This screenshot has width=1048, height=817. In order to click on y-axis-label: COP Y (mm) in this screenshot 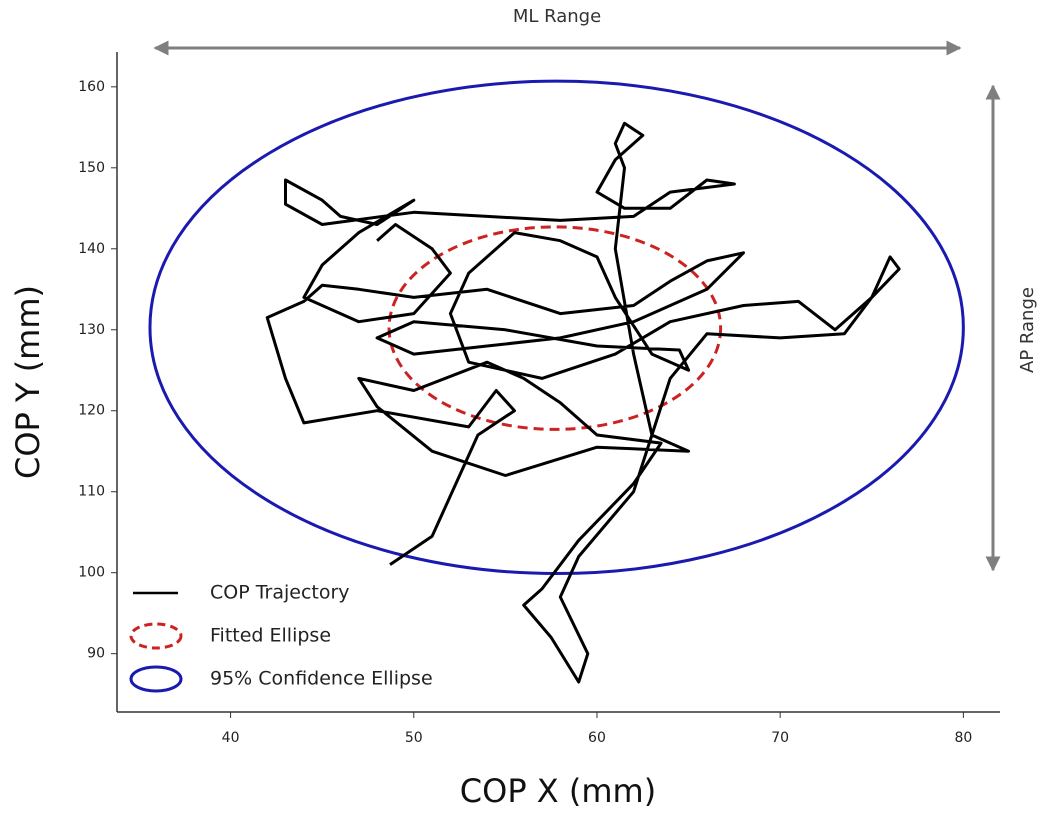, I will do `click(28, 382)`.